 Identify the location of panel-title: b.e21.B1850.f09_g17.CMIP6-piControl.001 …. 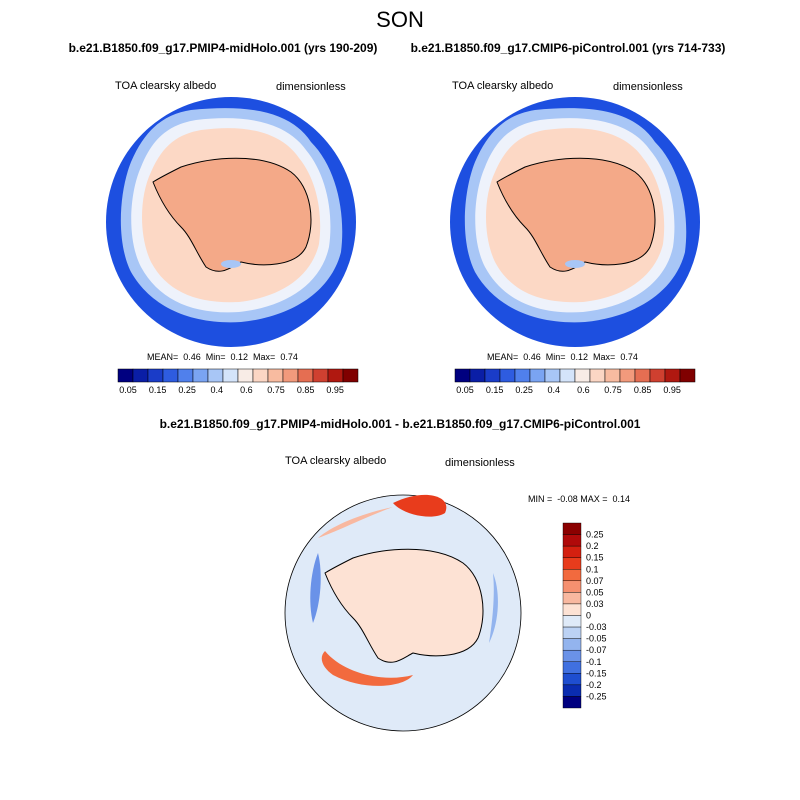
(568, 48).